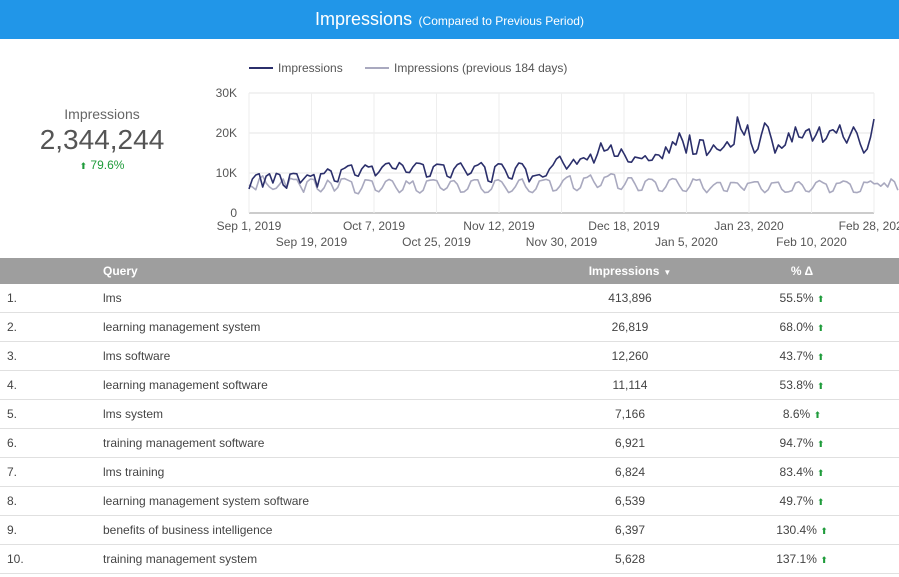 The height and width of the screenshot is (577, 899). I want to click on row-impressions: 413,896, so click(630, 298).